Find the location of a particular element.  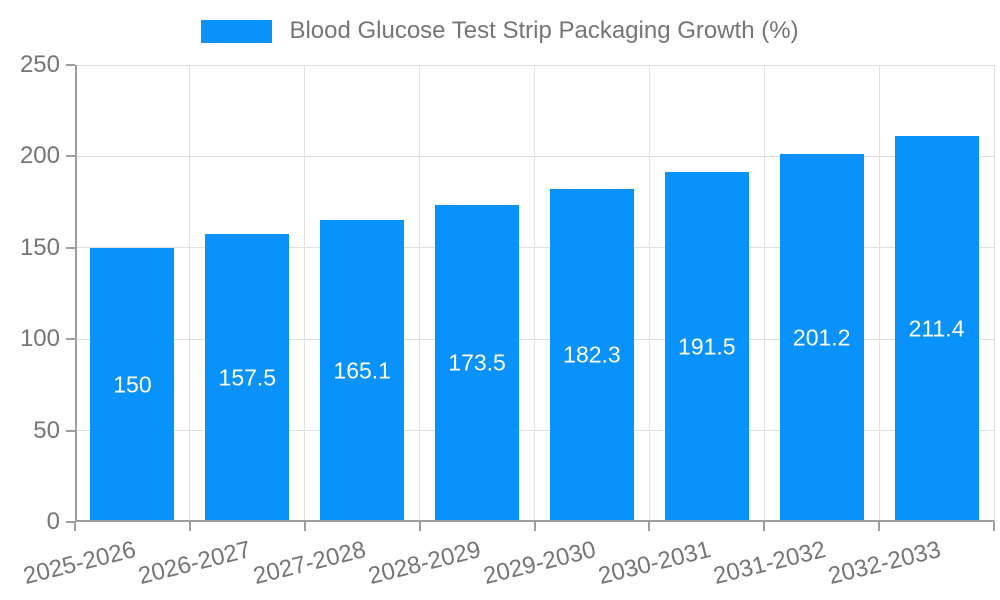

bar-label: 201.2 is located at coordinates (821, 337).